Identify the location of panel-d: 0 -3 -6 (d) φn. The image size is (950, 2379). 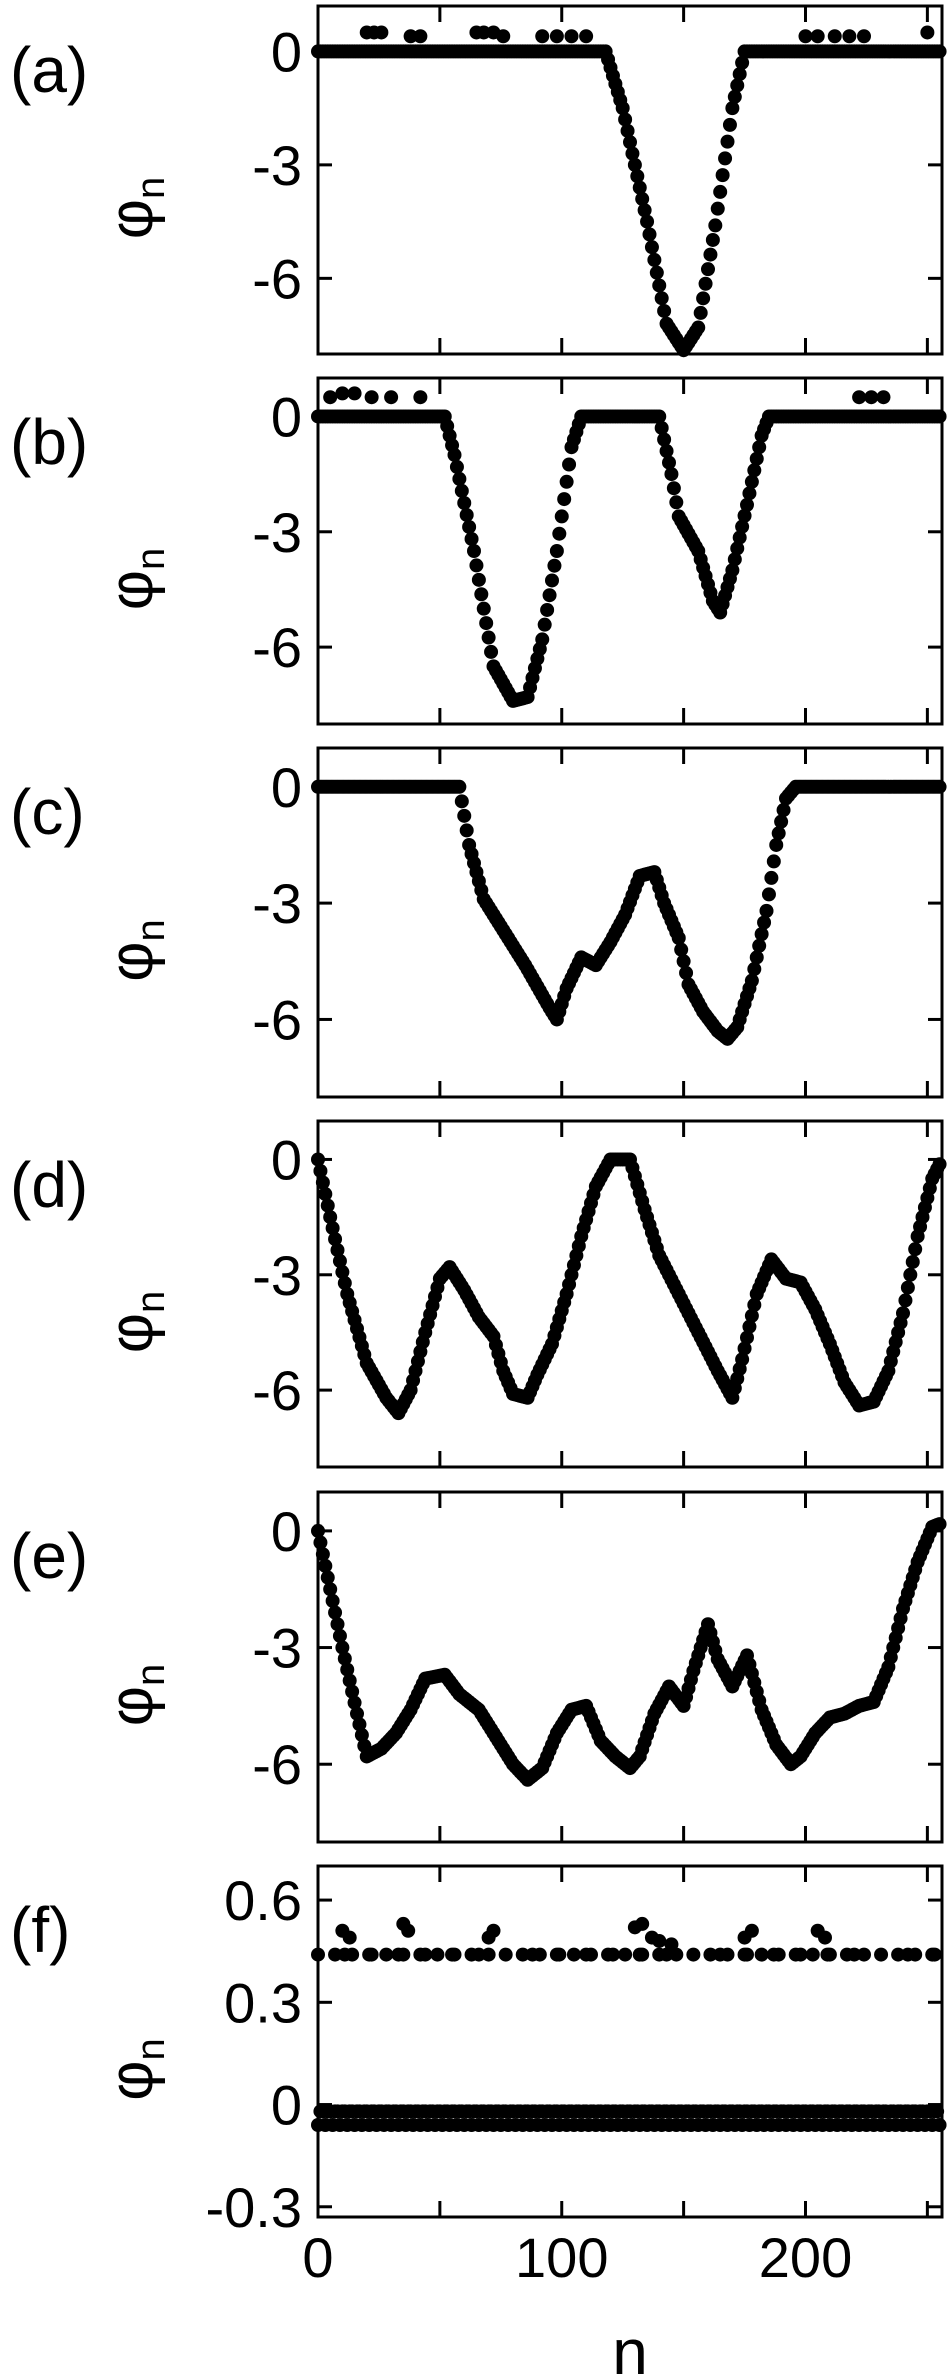
(478, 1294).